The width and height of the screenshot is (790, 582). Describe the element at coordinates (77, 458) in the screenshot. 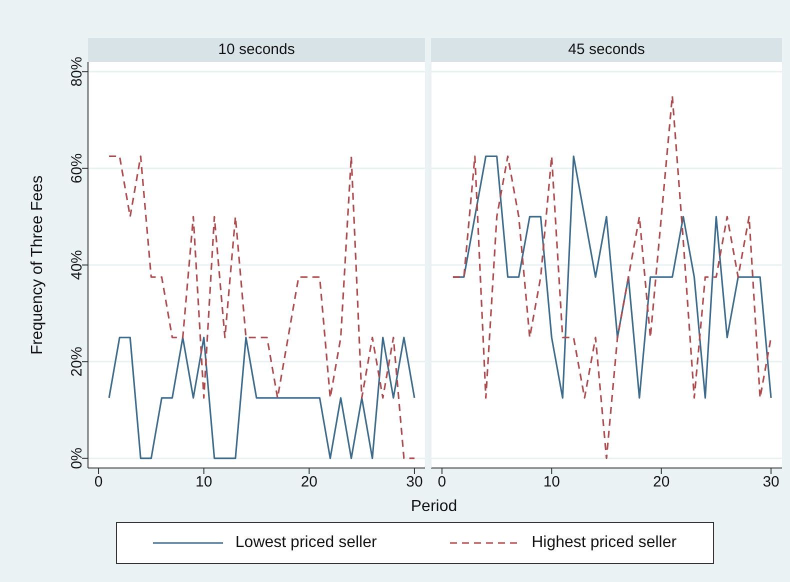

I see `y-tick-label: 0%` at that location.